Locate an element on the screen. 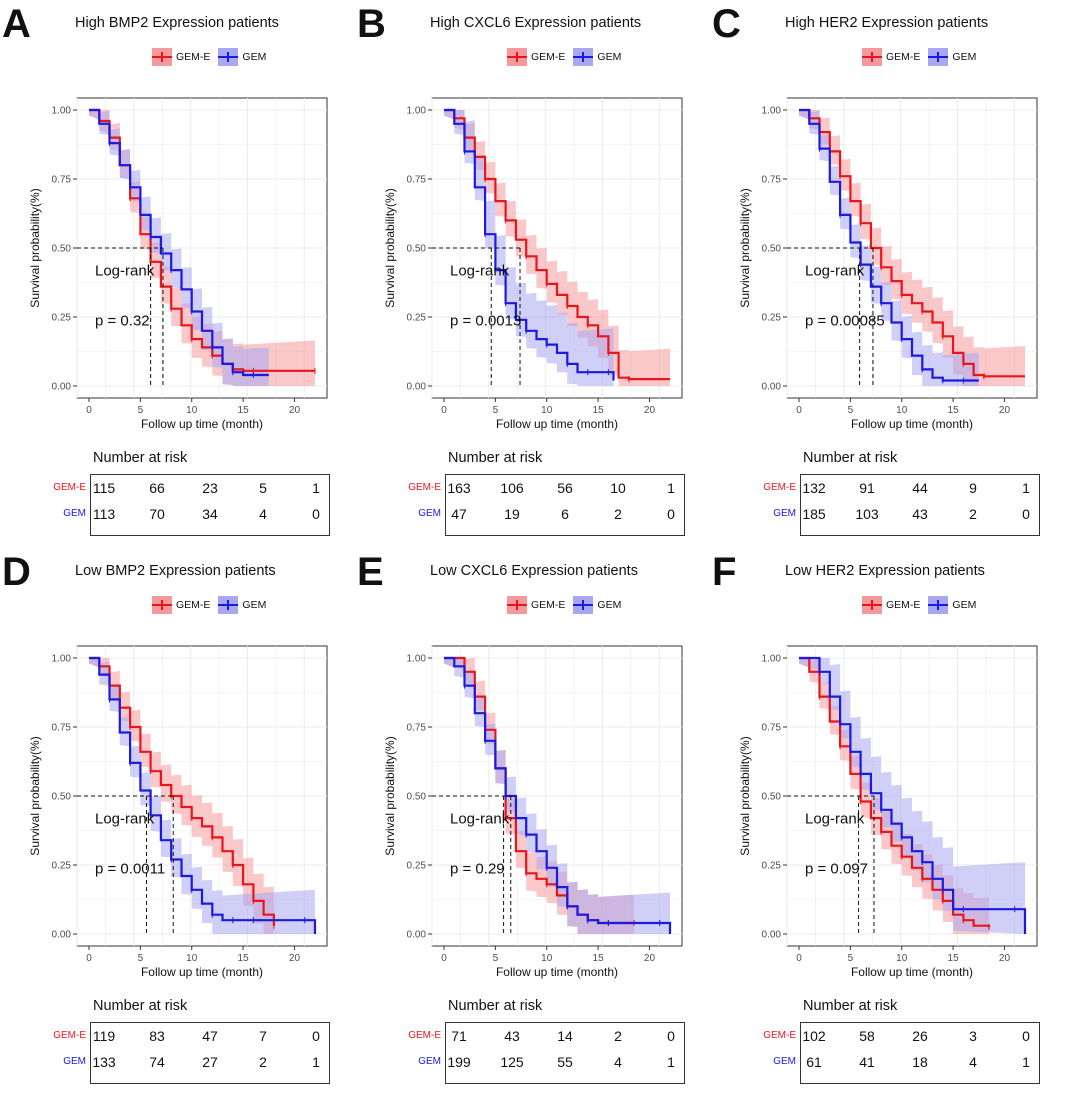 The image size is (1065, 1096). risk-count: 91 is located at coordinates (867, 488).